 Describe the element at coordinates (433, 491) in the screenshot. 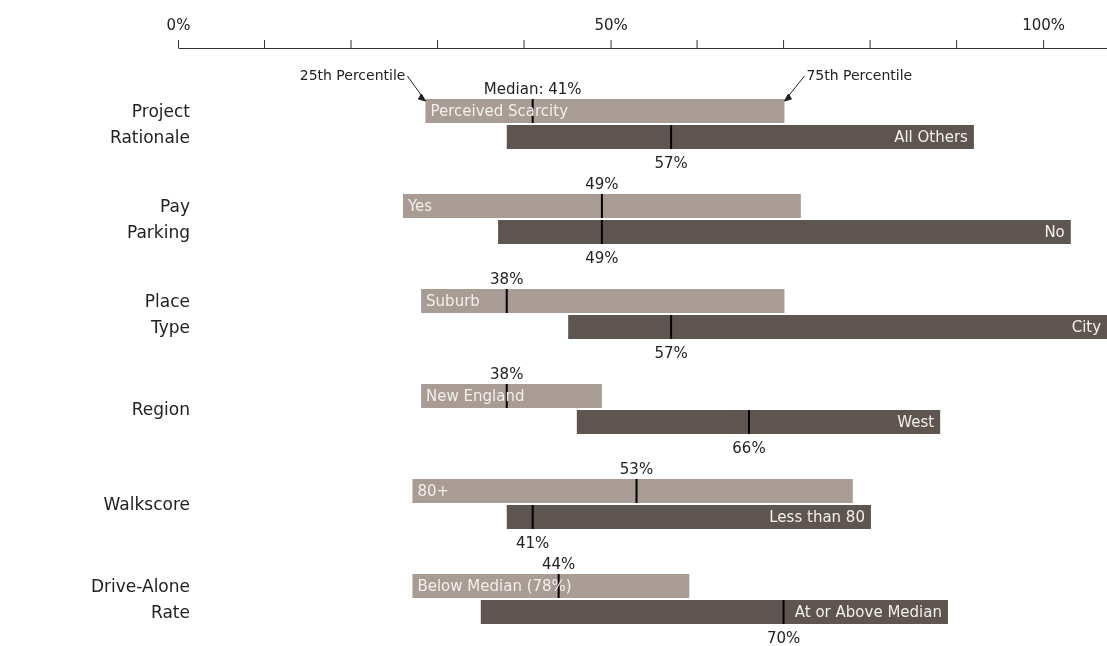

I see `annotation: 80+` at that location.